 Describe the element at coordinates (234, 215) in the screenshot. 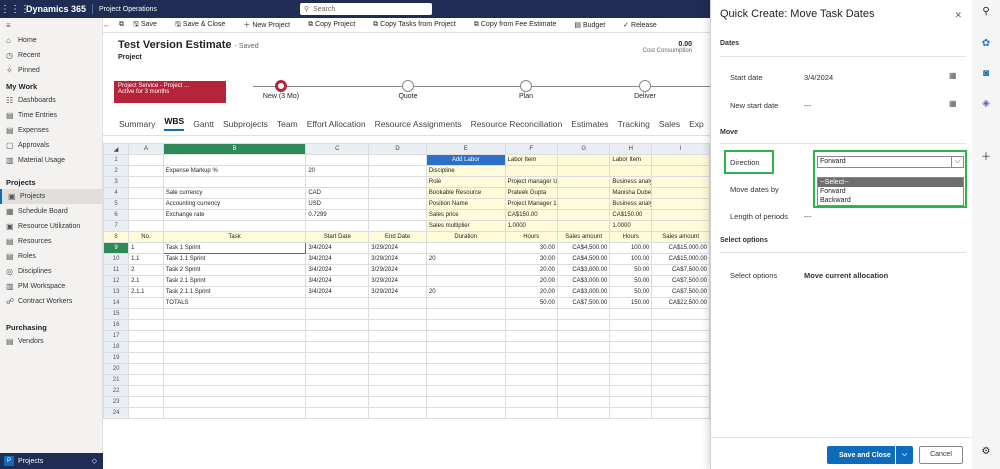

I see `table-cell: Exchange rate` at that location.